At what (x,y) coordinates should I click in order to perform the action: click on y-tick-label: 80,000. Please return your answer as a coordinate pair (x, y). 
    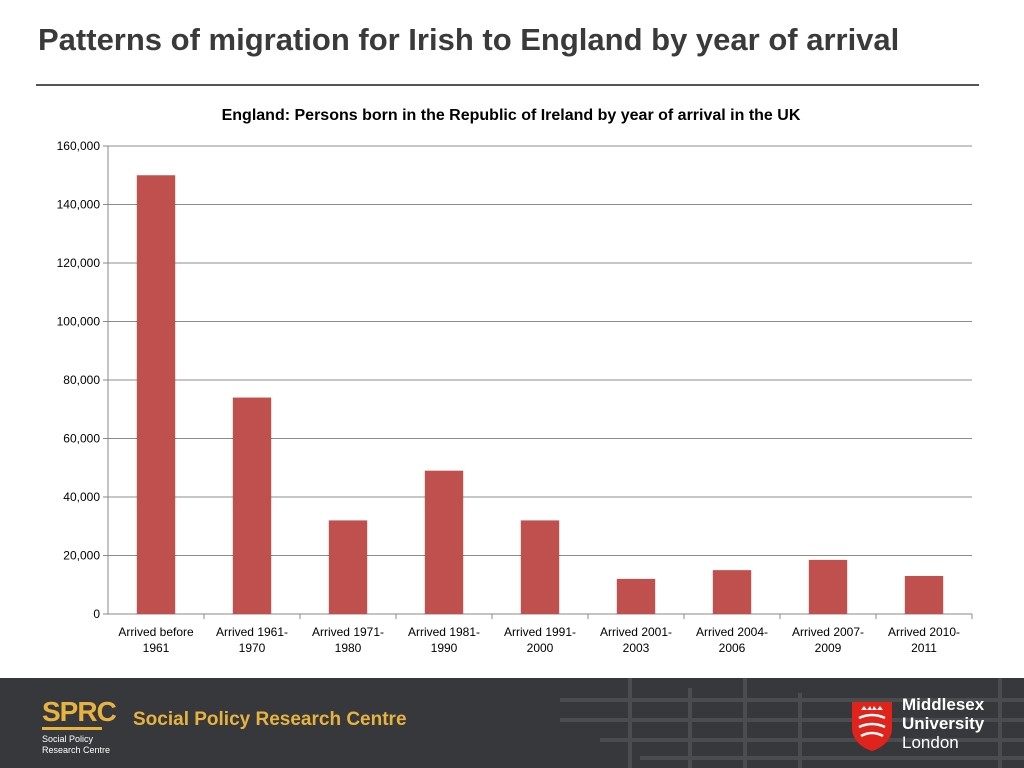
    Looking at the image, I should click on (81, 380).